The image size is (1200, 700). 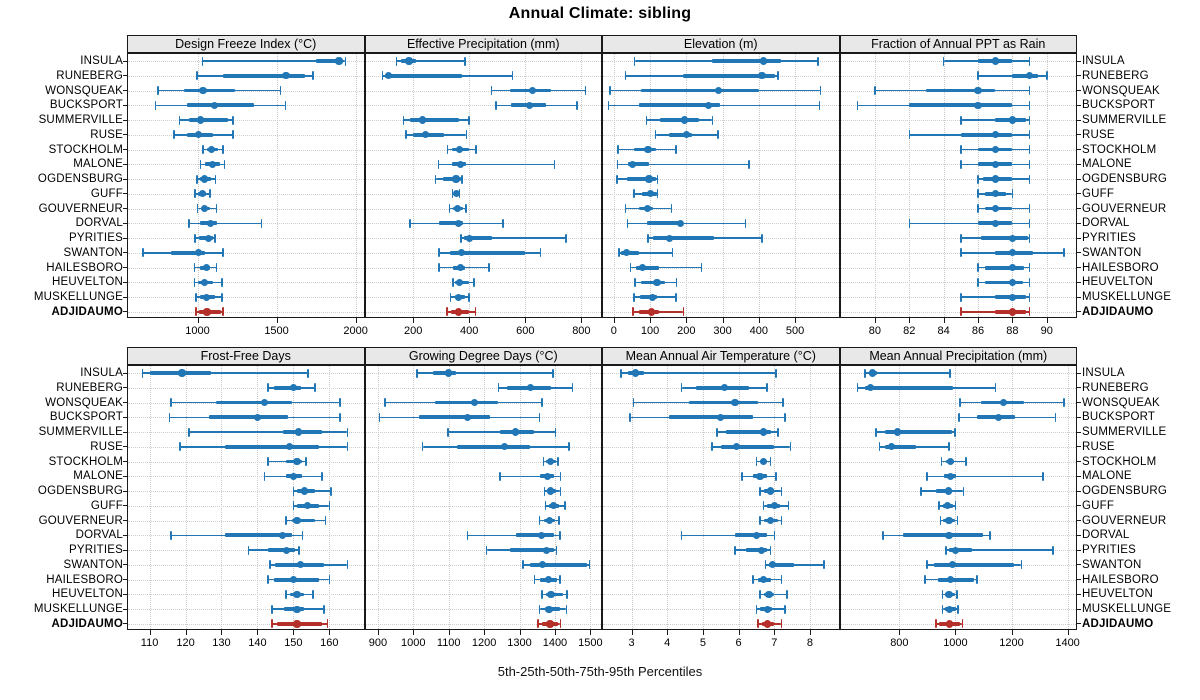 I want to click on site-label-right: OGDENSBURG, so click(x=1125, y=491).